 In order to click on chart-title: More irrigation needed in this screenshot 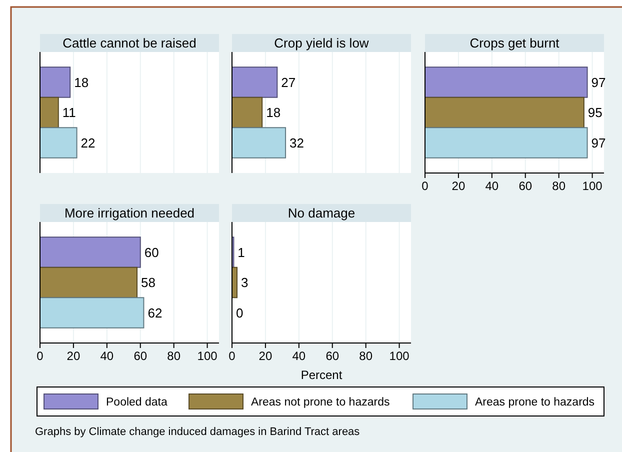, I will do `click(129, 213)`.